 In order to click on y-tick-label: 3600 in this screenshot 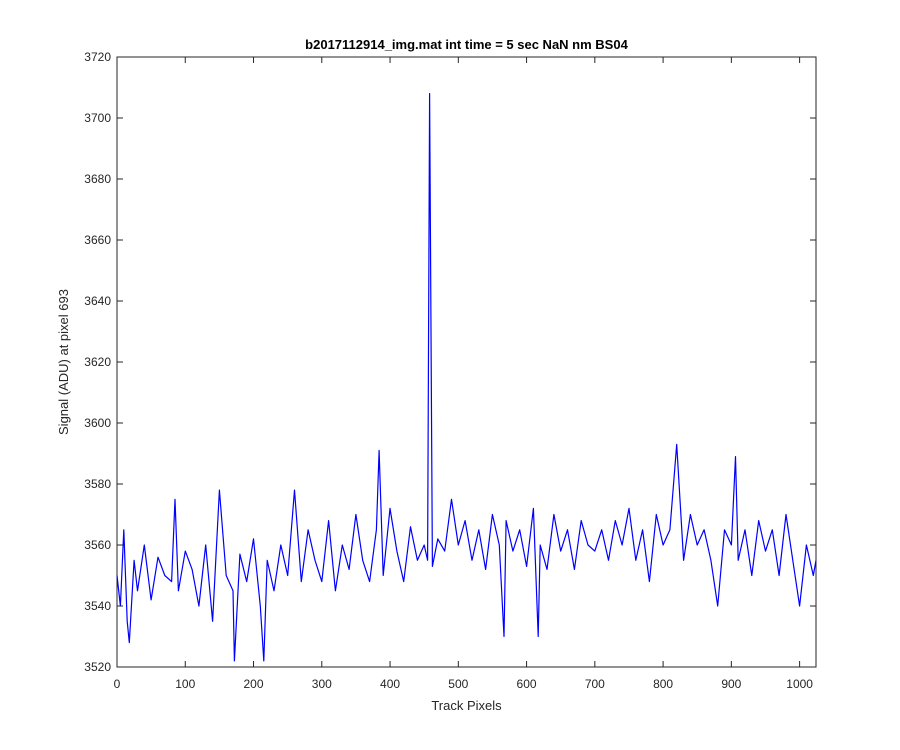, I will do `click(97, 423)`.